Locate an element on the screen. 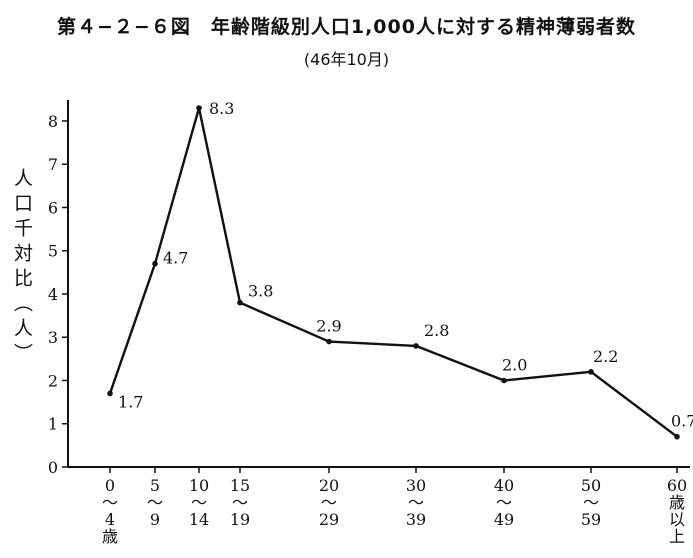 This screenshot has height=558, width=693. x-tick-label-line: 4 is located at coordinates (110, 519).